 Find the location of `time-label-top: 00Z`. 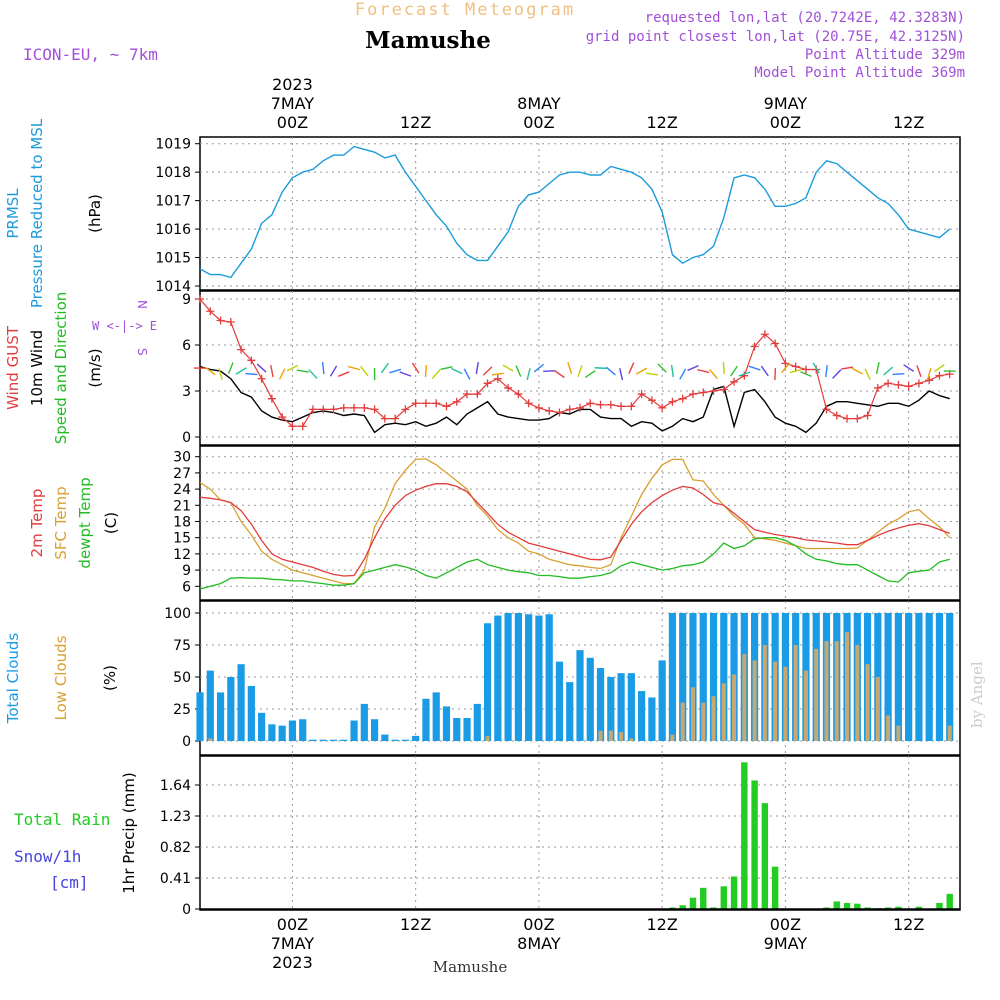

time-label-top: 00Z is located at coordinates (785, 122).